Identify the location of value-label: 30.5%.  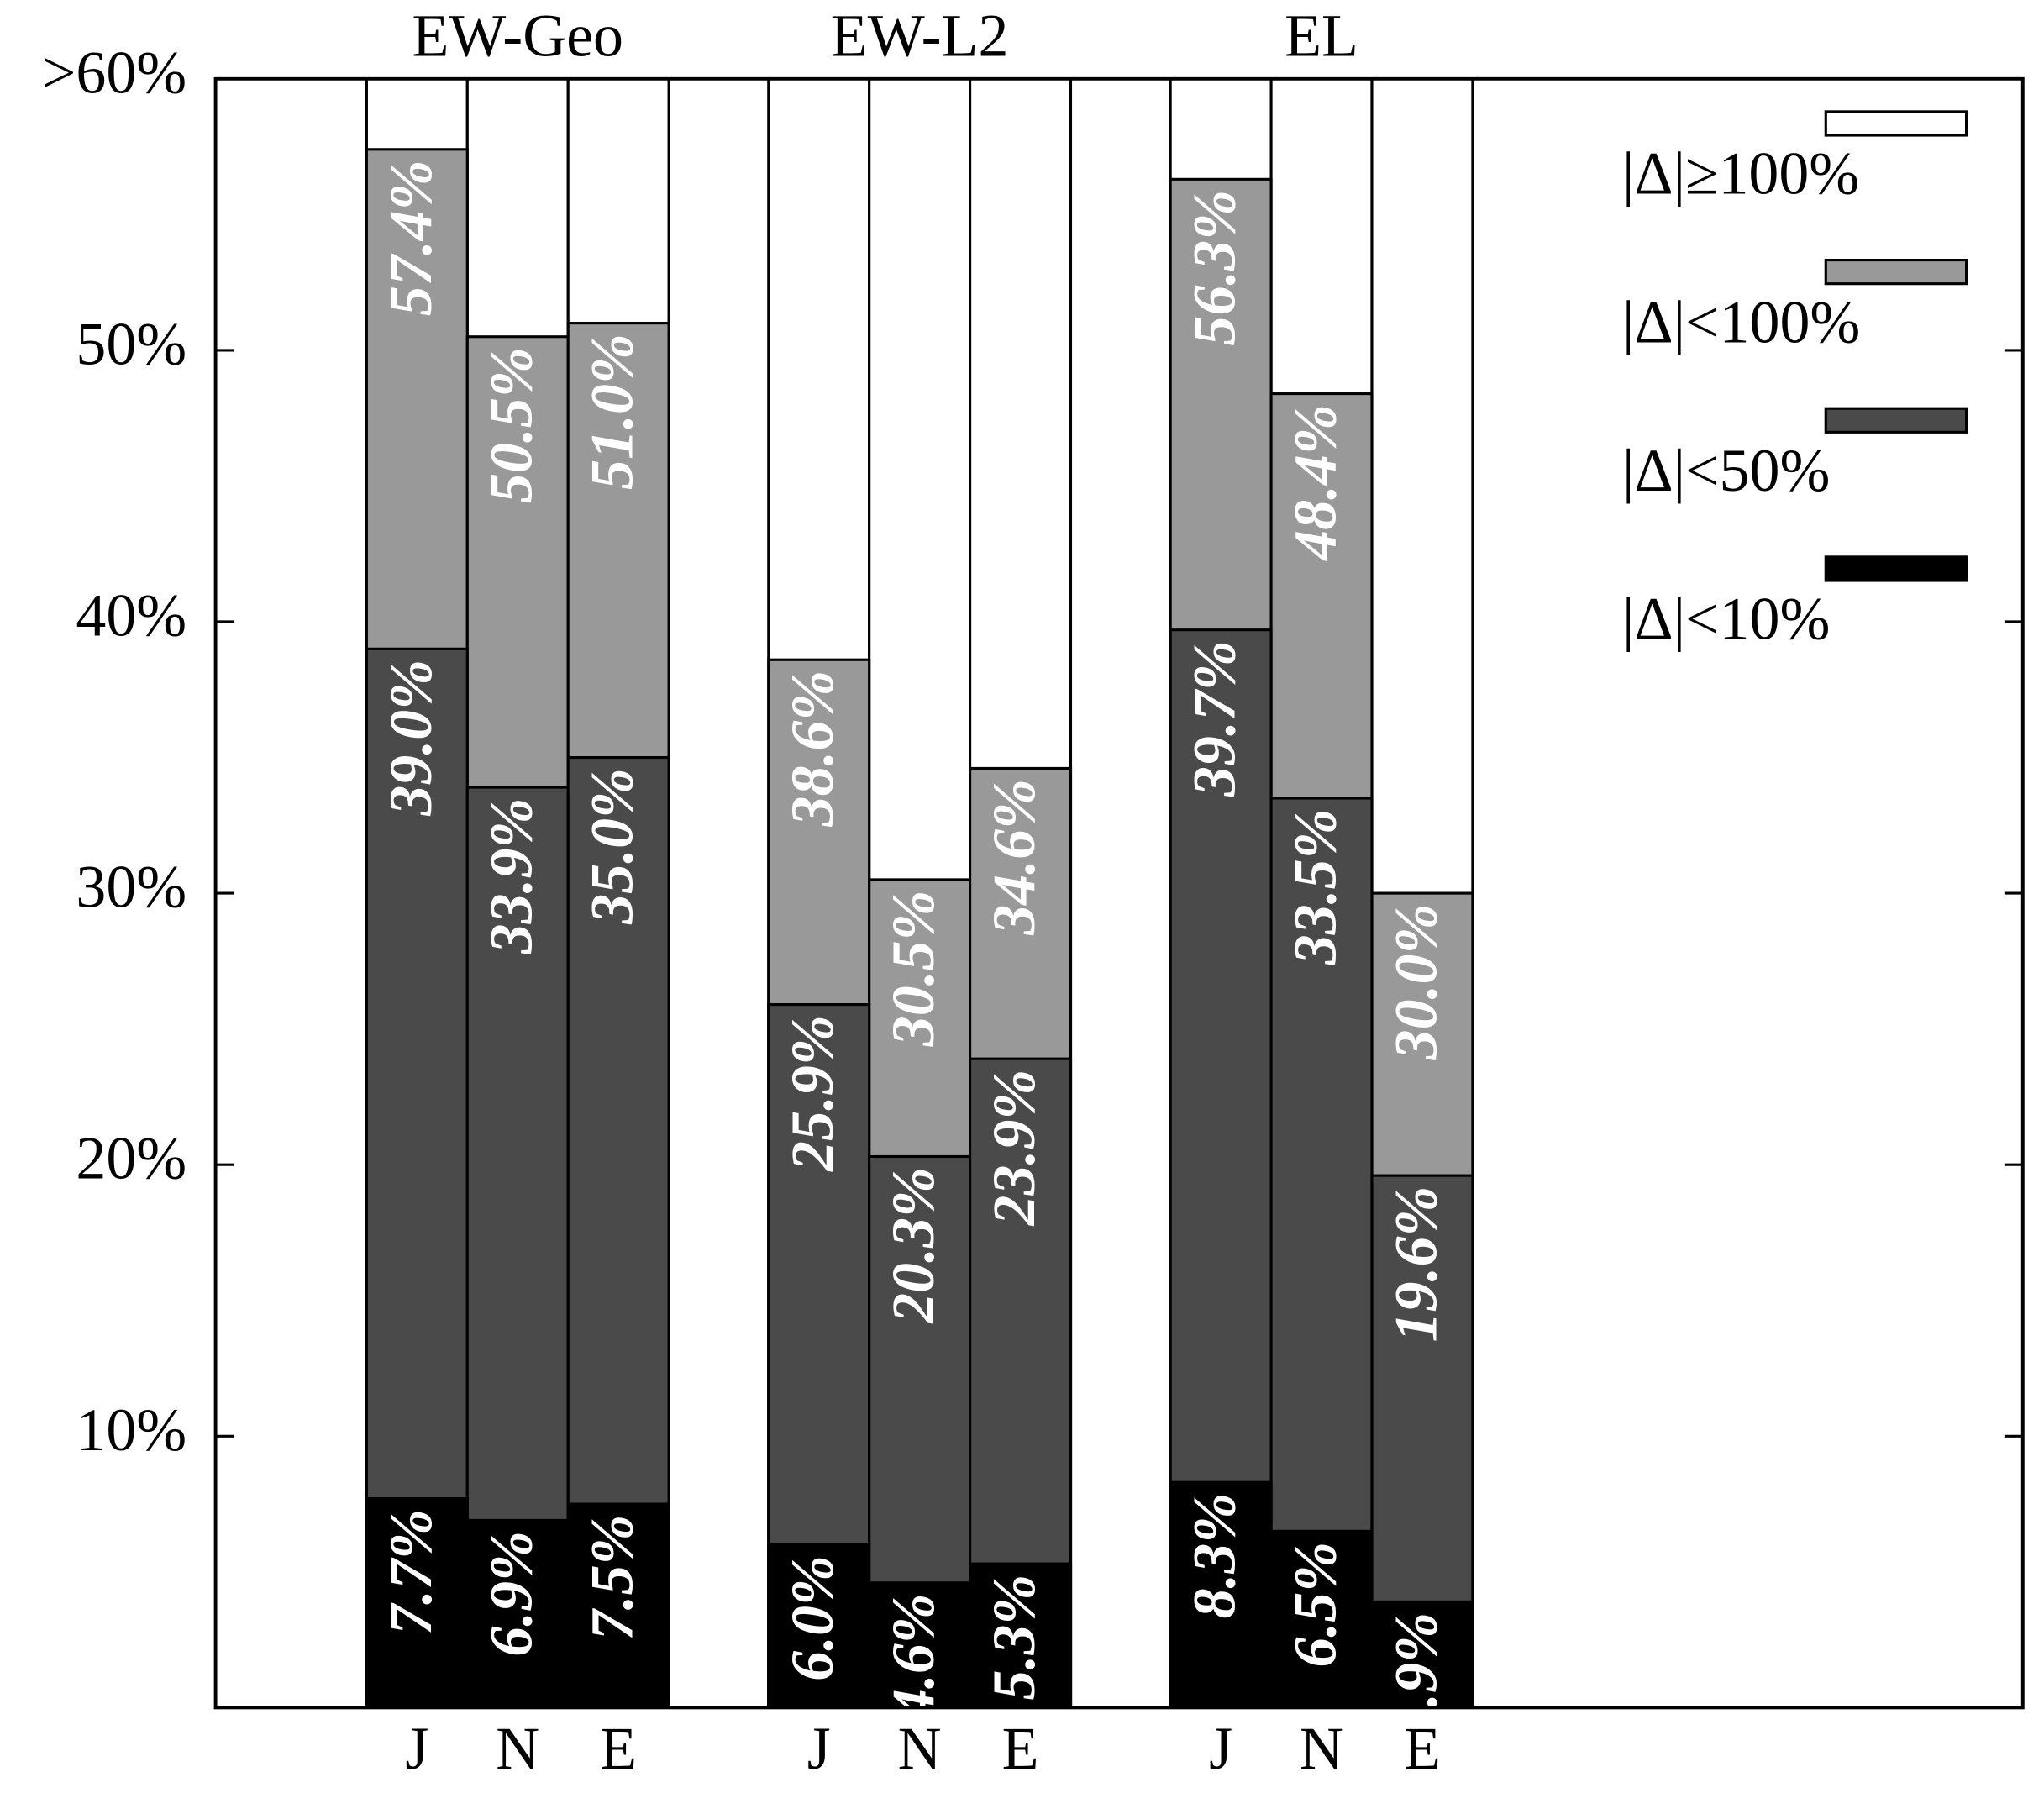
(913, 968).